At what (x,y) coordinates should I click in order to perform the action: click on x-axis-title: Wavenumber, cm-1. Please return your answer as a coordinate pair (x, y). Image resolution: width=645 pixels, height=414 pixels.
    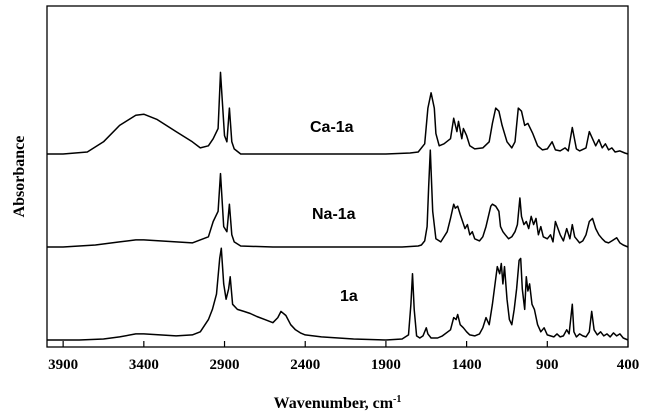
    Looking at the image, I should click on (338, 403).